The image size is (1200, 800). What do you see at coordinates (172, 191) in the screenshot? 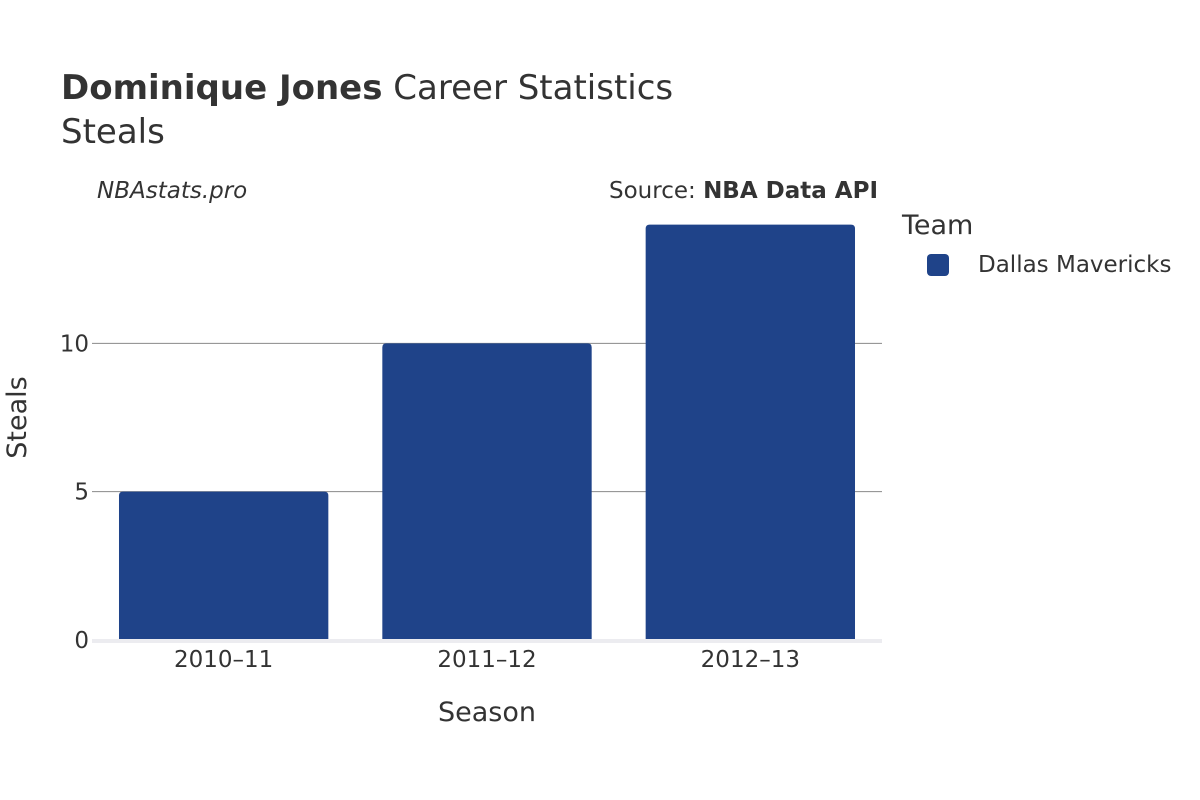
I see `watermark: NBAstats.pro` at bounding box center [172, 191].